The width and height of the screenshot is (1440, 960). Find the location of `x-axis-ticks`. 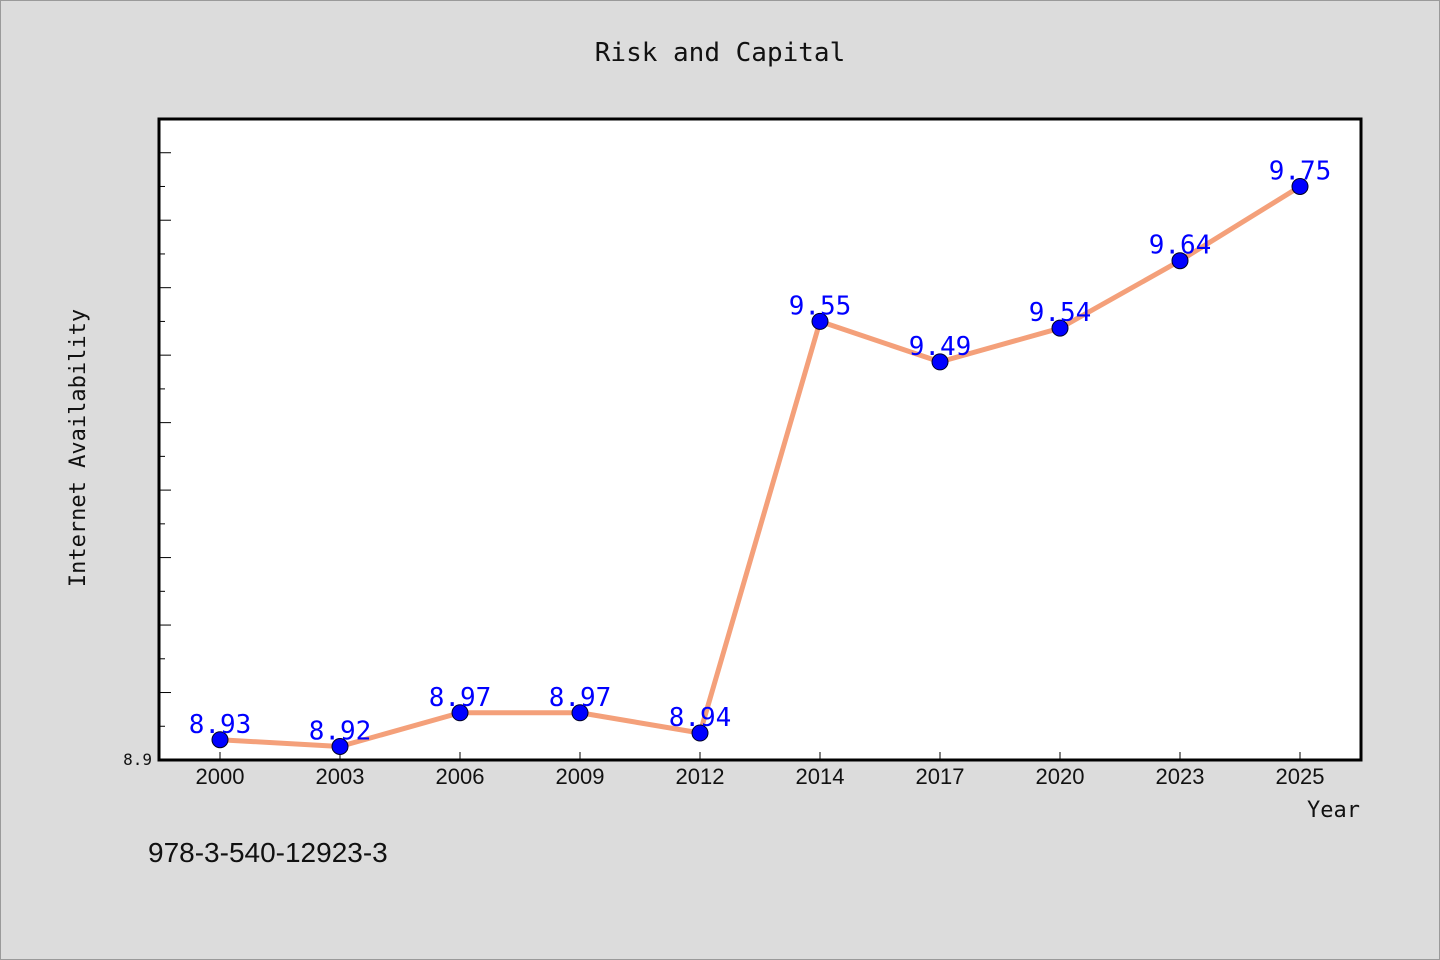

x-axis-ticks is located at coordinates (760, 756).